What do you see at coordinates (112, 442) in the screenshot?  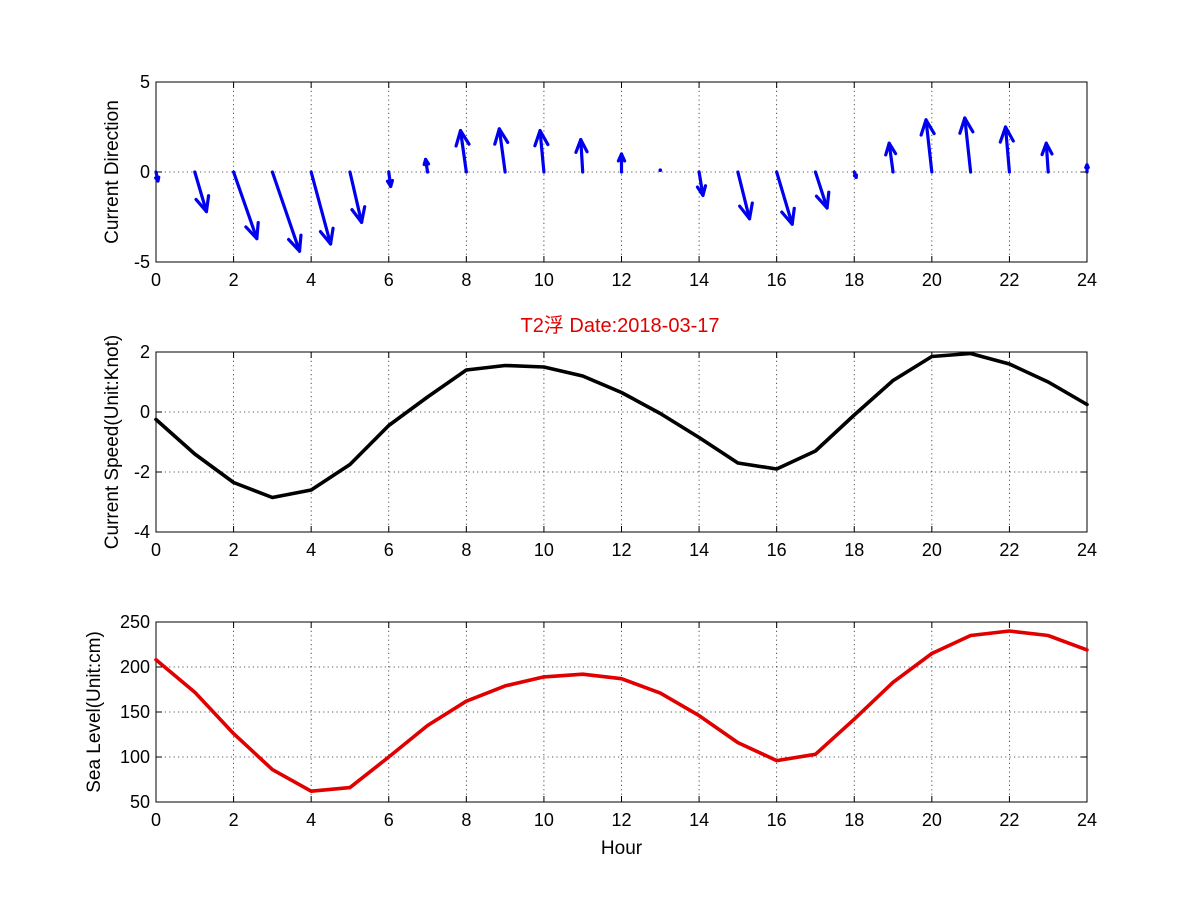 I see `current-speed-y-axis-label: Current Speed(Unit:Knot)` at bounding box center [112, 442].